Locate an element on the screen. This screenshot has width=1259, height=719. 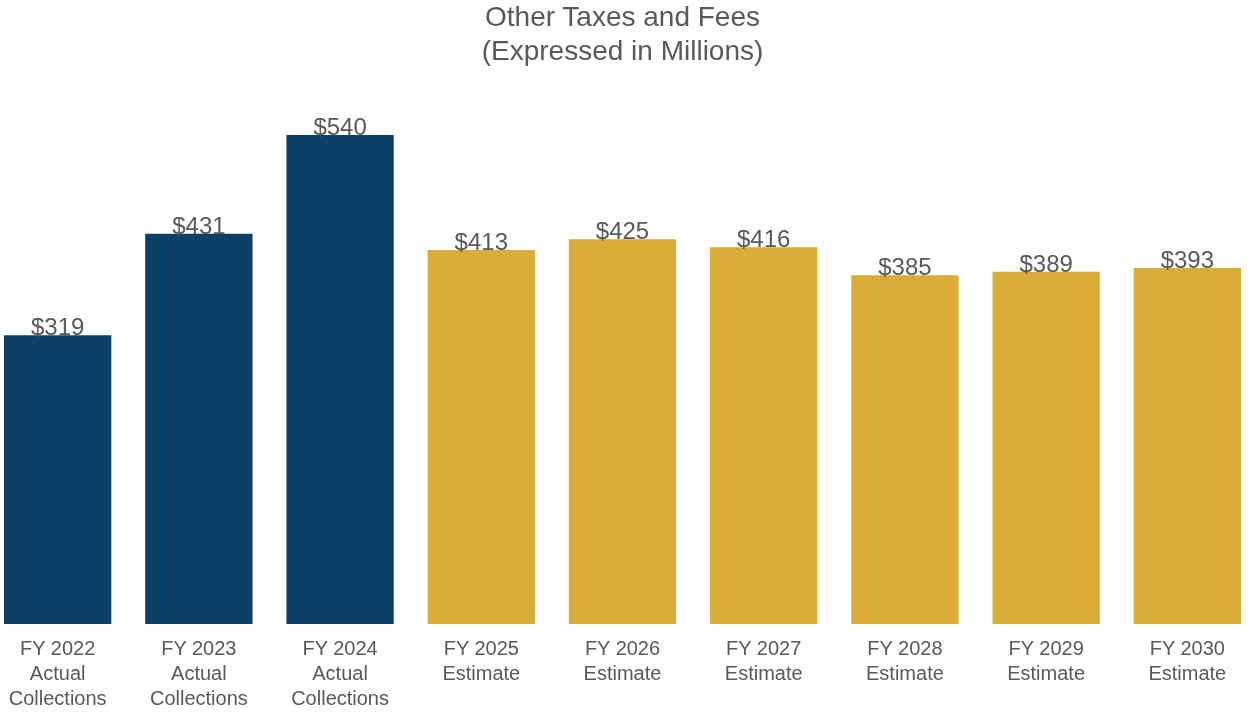
data-label: $413 is located at coordinates (481, 242).